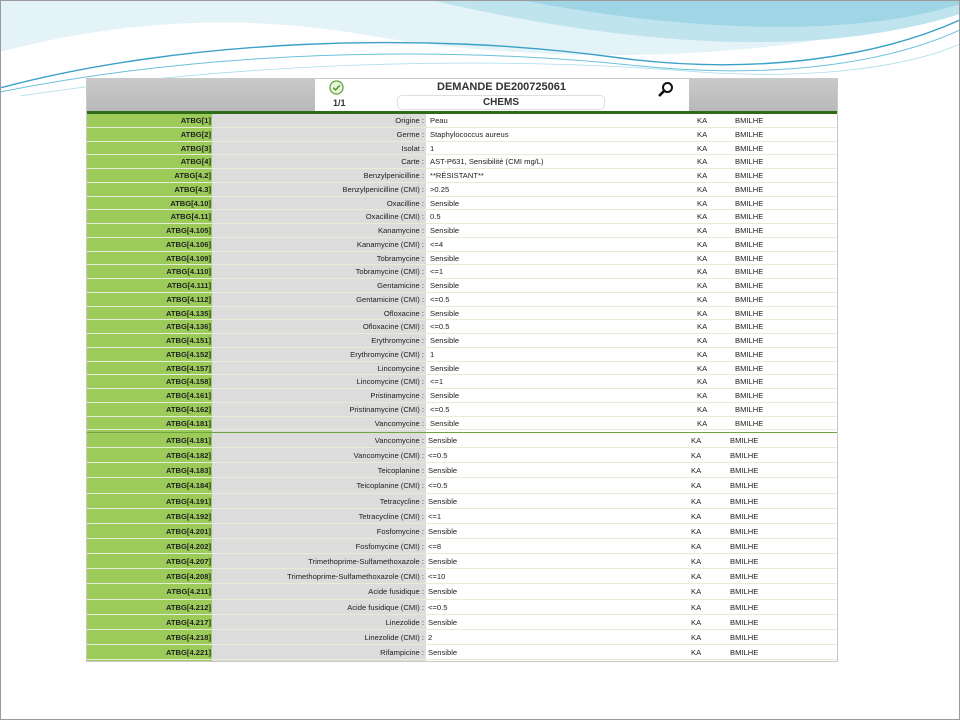  I want to click on row-id: ATBG[4.11], so click(190, 217).